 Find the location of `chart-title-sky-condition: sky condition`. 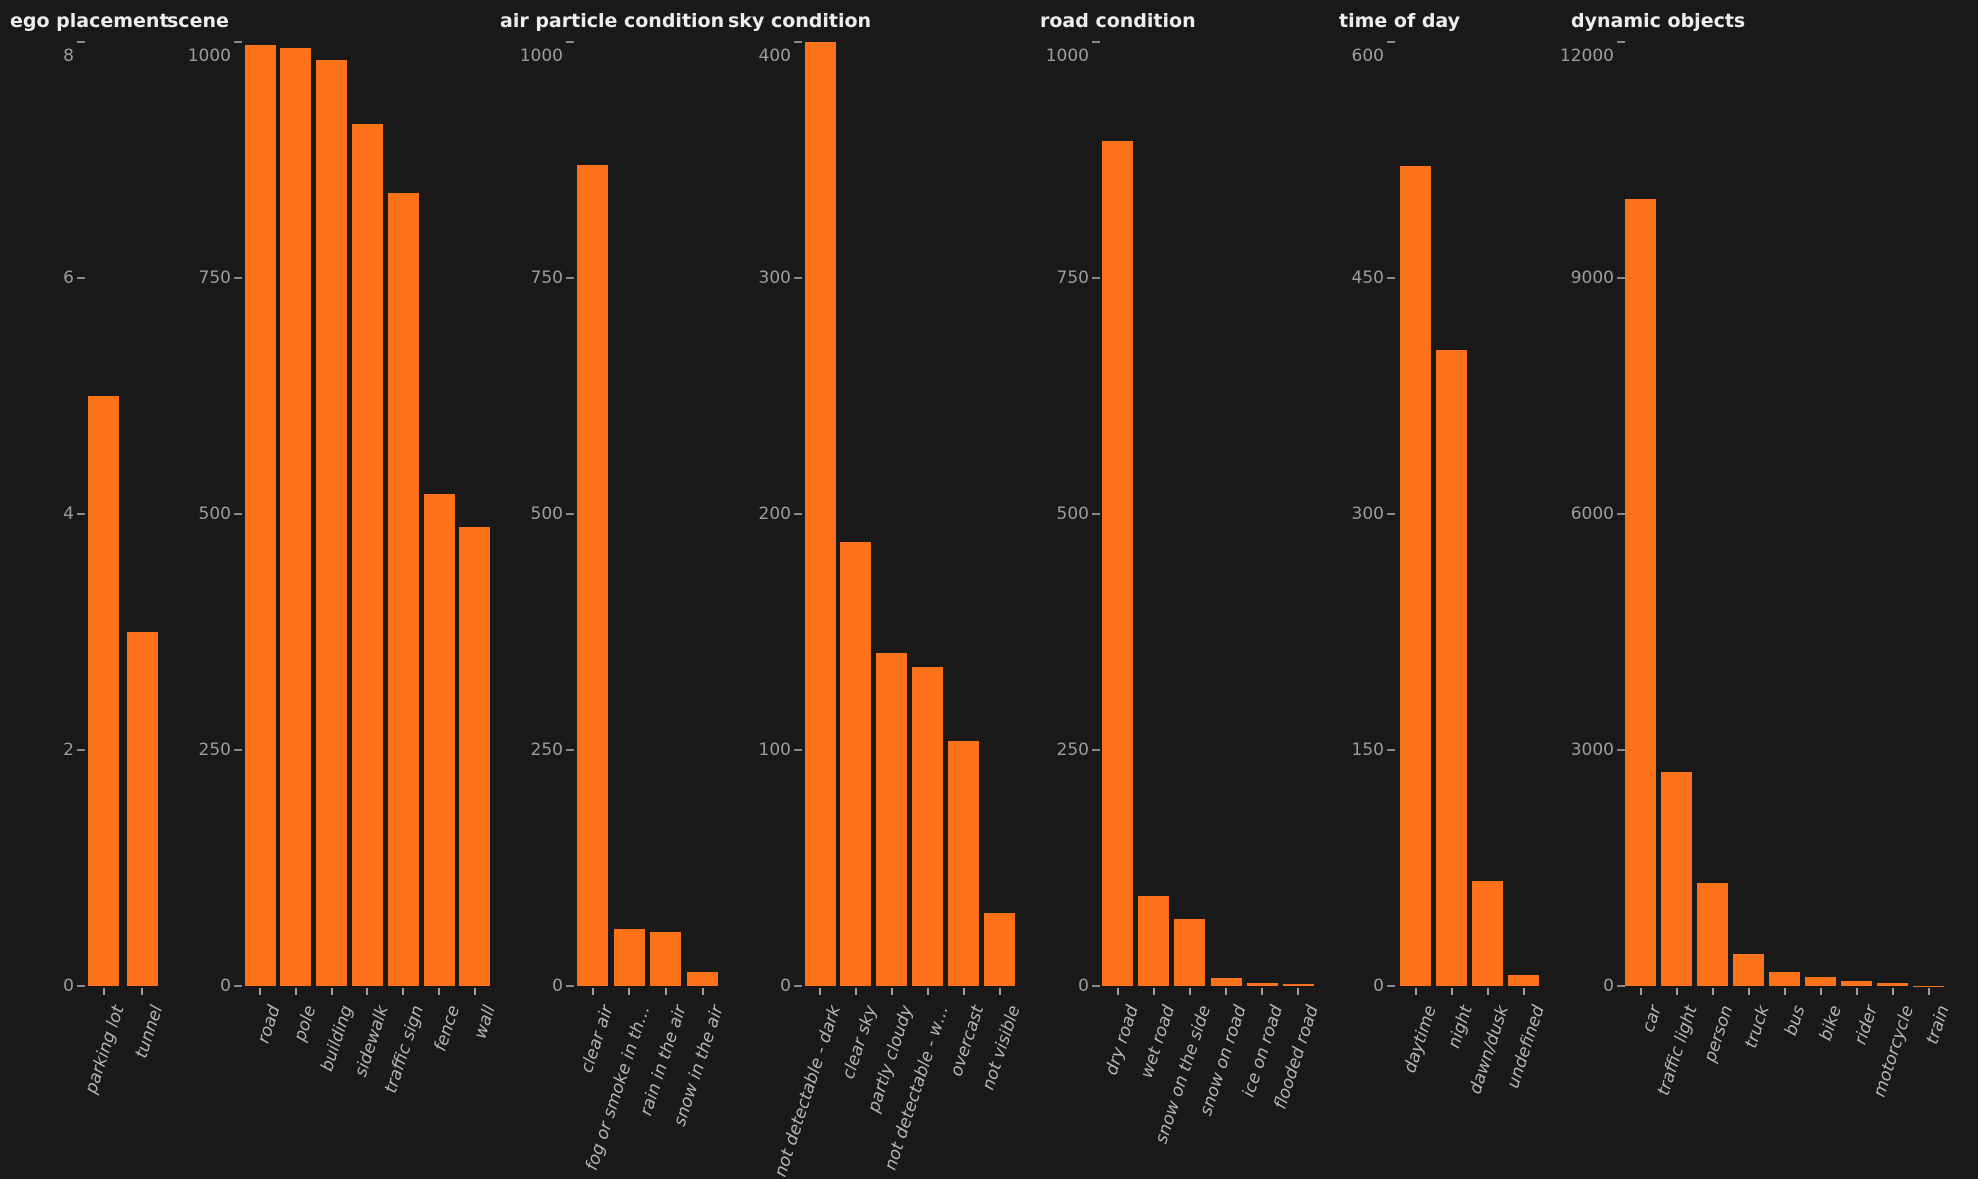

chart-title-sky-condition: sky condition is located at coordinates (800, 21).